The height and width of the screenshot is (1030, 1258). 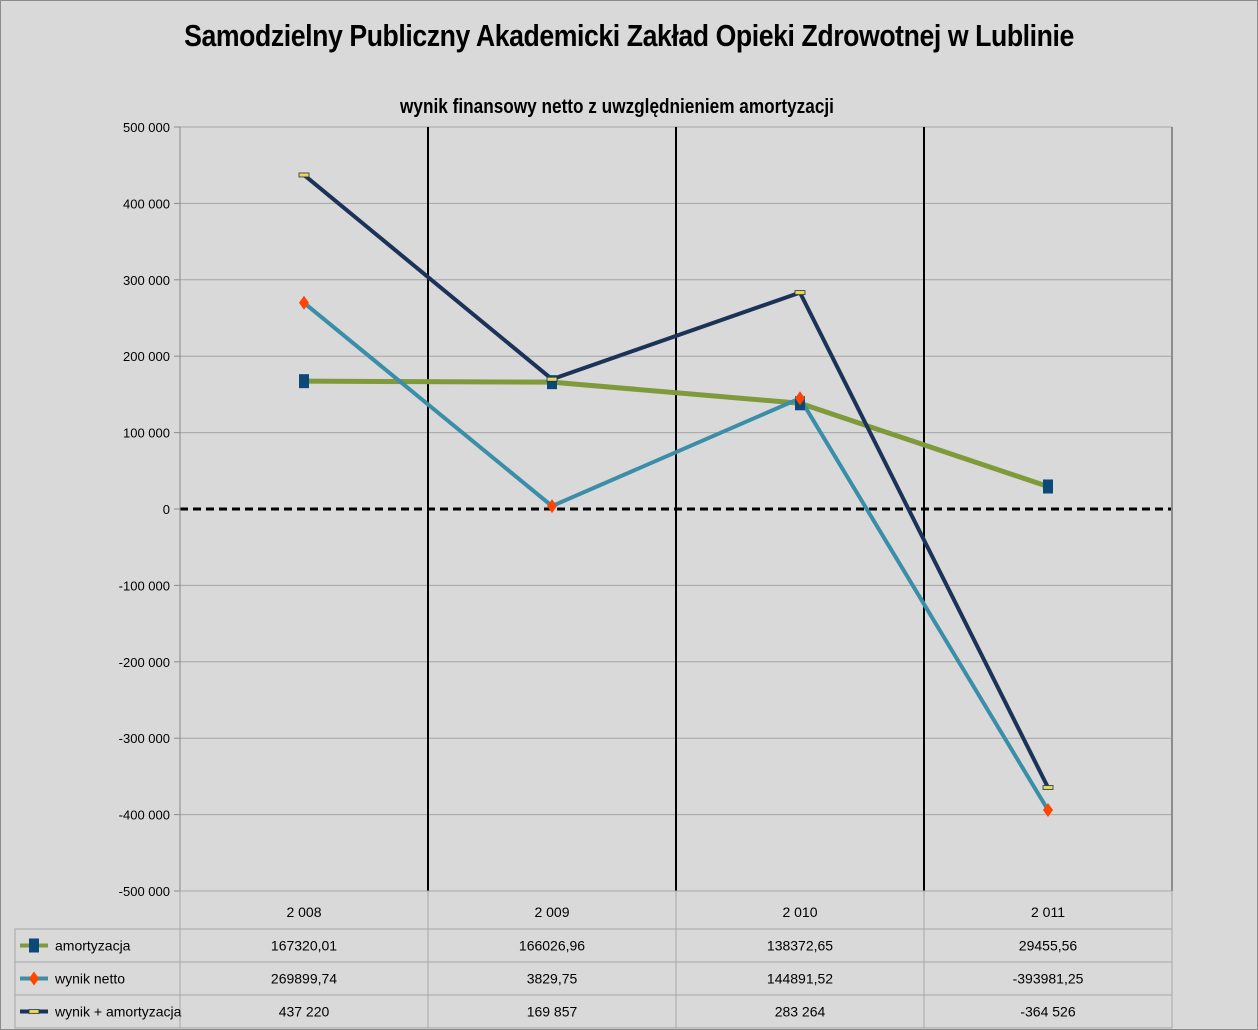 What do you see at coordinates (118, 1012) in the screenshot?
I see `legend-entry: wynik + amortyzacja` at bounding box center [118, 1012].